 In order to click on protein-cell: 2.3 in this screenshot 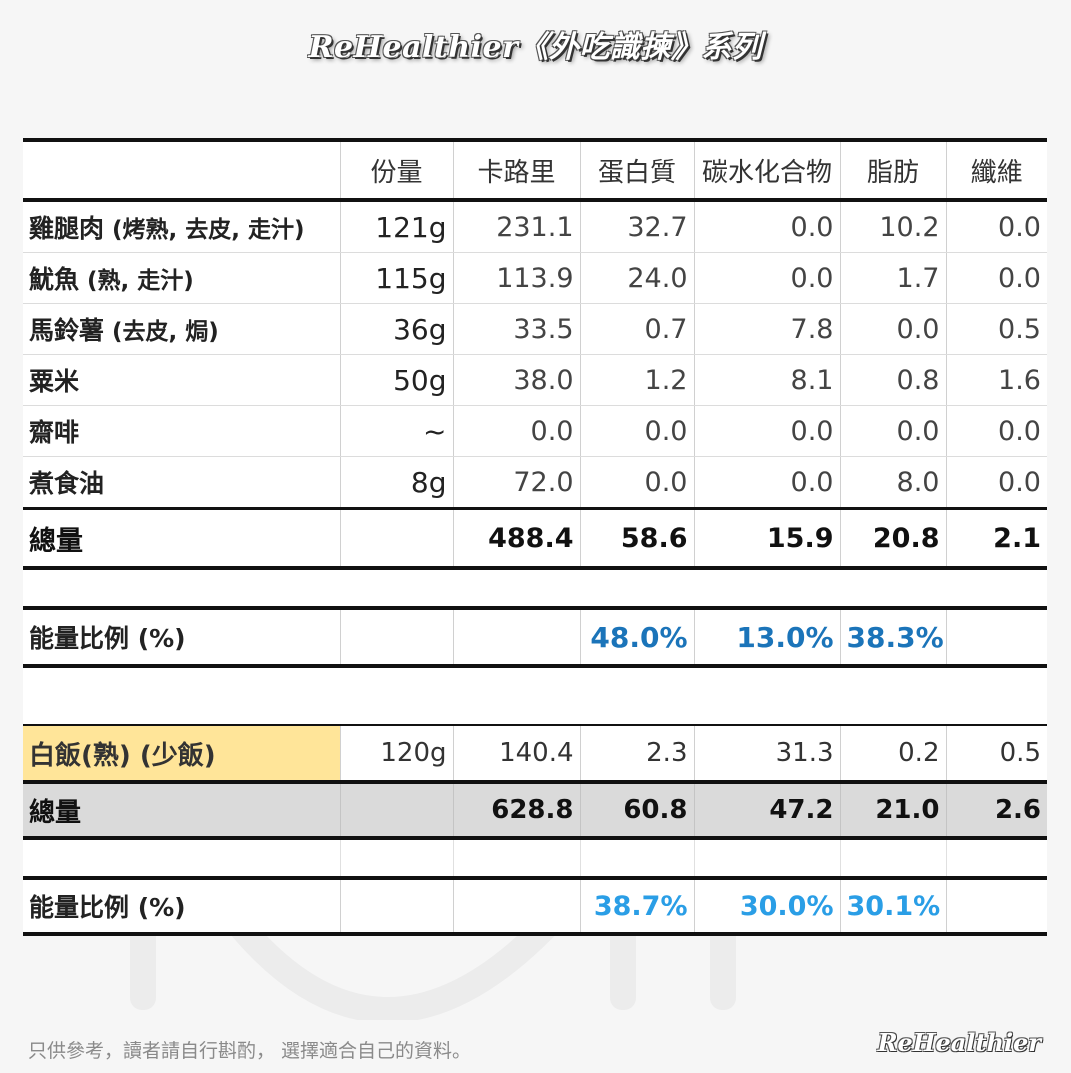, I will do `click(637, 754)`.